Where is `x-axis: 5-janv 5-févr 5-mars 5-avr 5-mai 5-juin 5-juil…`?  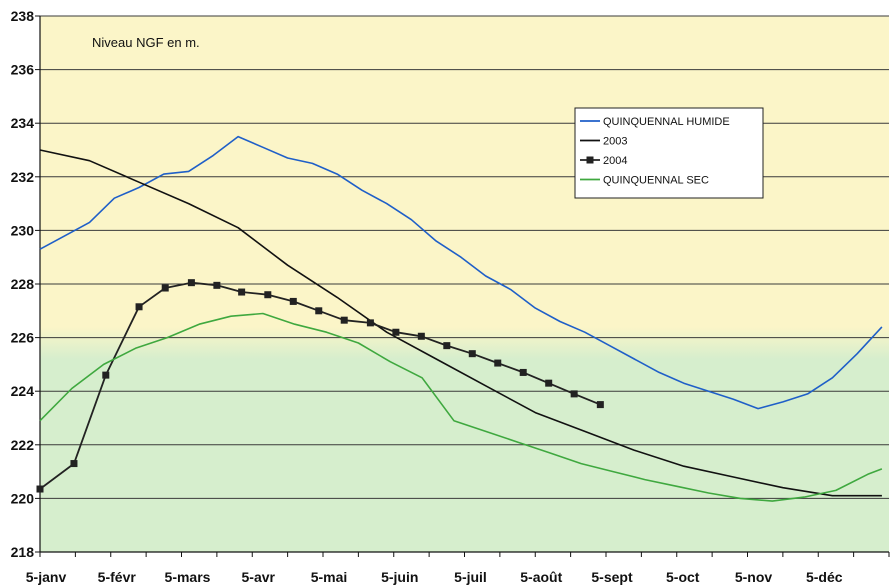 x-axis: 5-janv 5-févr 5-mars 5-avr 5-mai 5-juin 5-juil… is located at coordinates (458, 568).